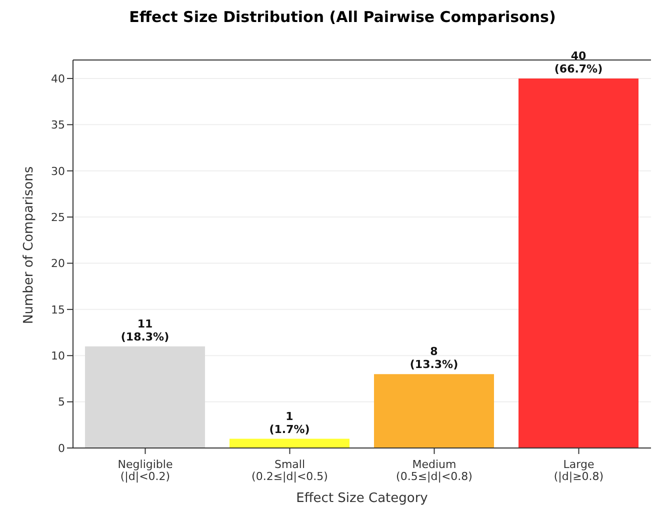  Describe the element at coordinates (579, 470) in the screenshot. I see `x-tick-label: Large (|d|≥0.8)` at that location.